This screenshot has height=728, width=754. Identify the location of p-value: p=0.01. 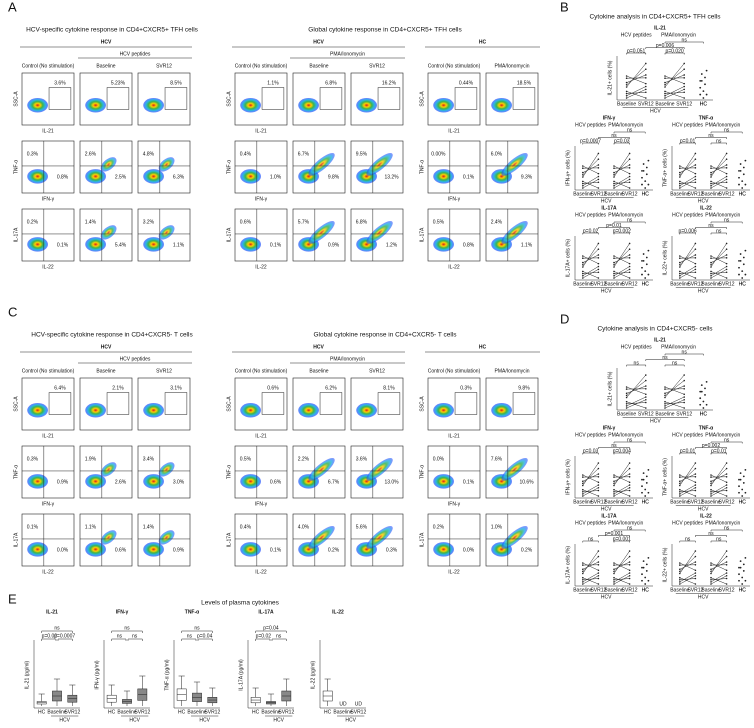
(614, 226).